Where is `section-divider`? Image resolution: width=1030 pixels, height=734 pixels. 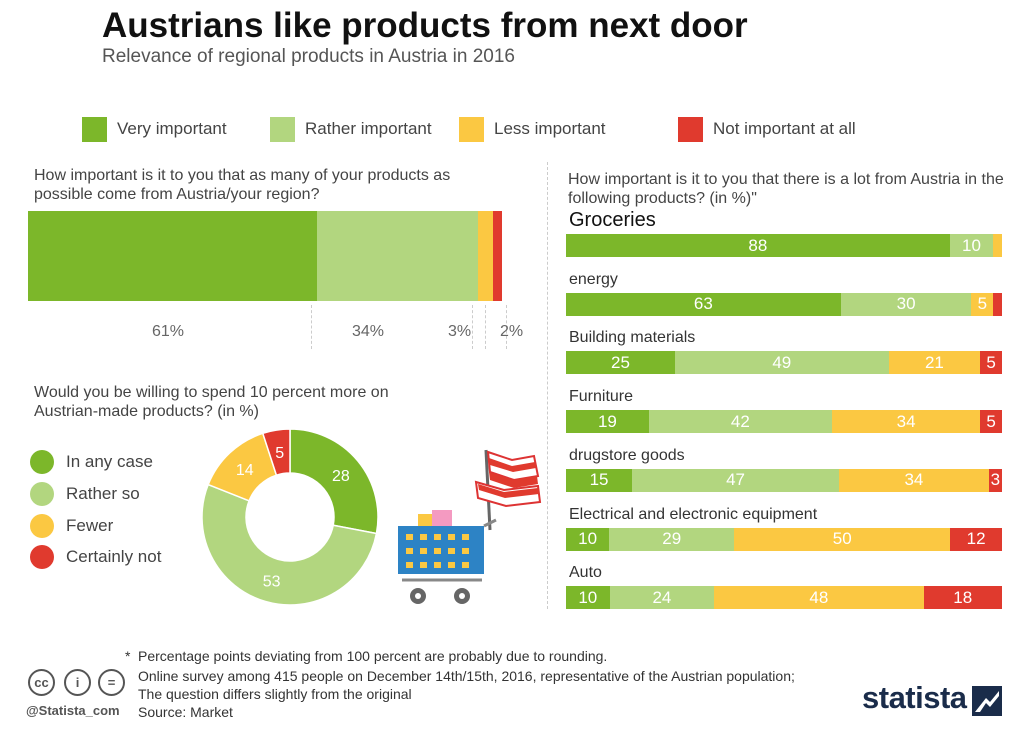 section-divider is located at coordinates (547, 385).